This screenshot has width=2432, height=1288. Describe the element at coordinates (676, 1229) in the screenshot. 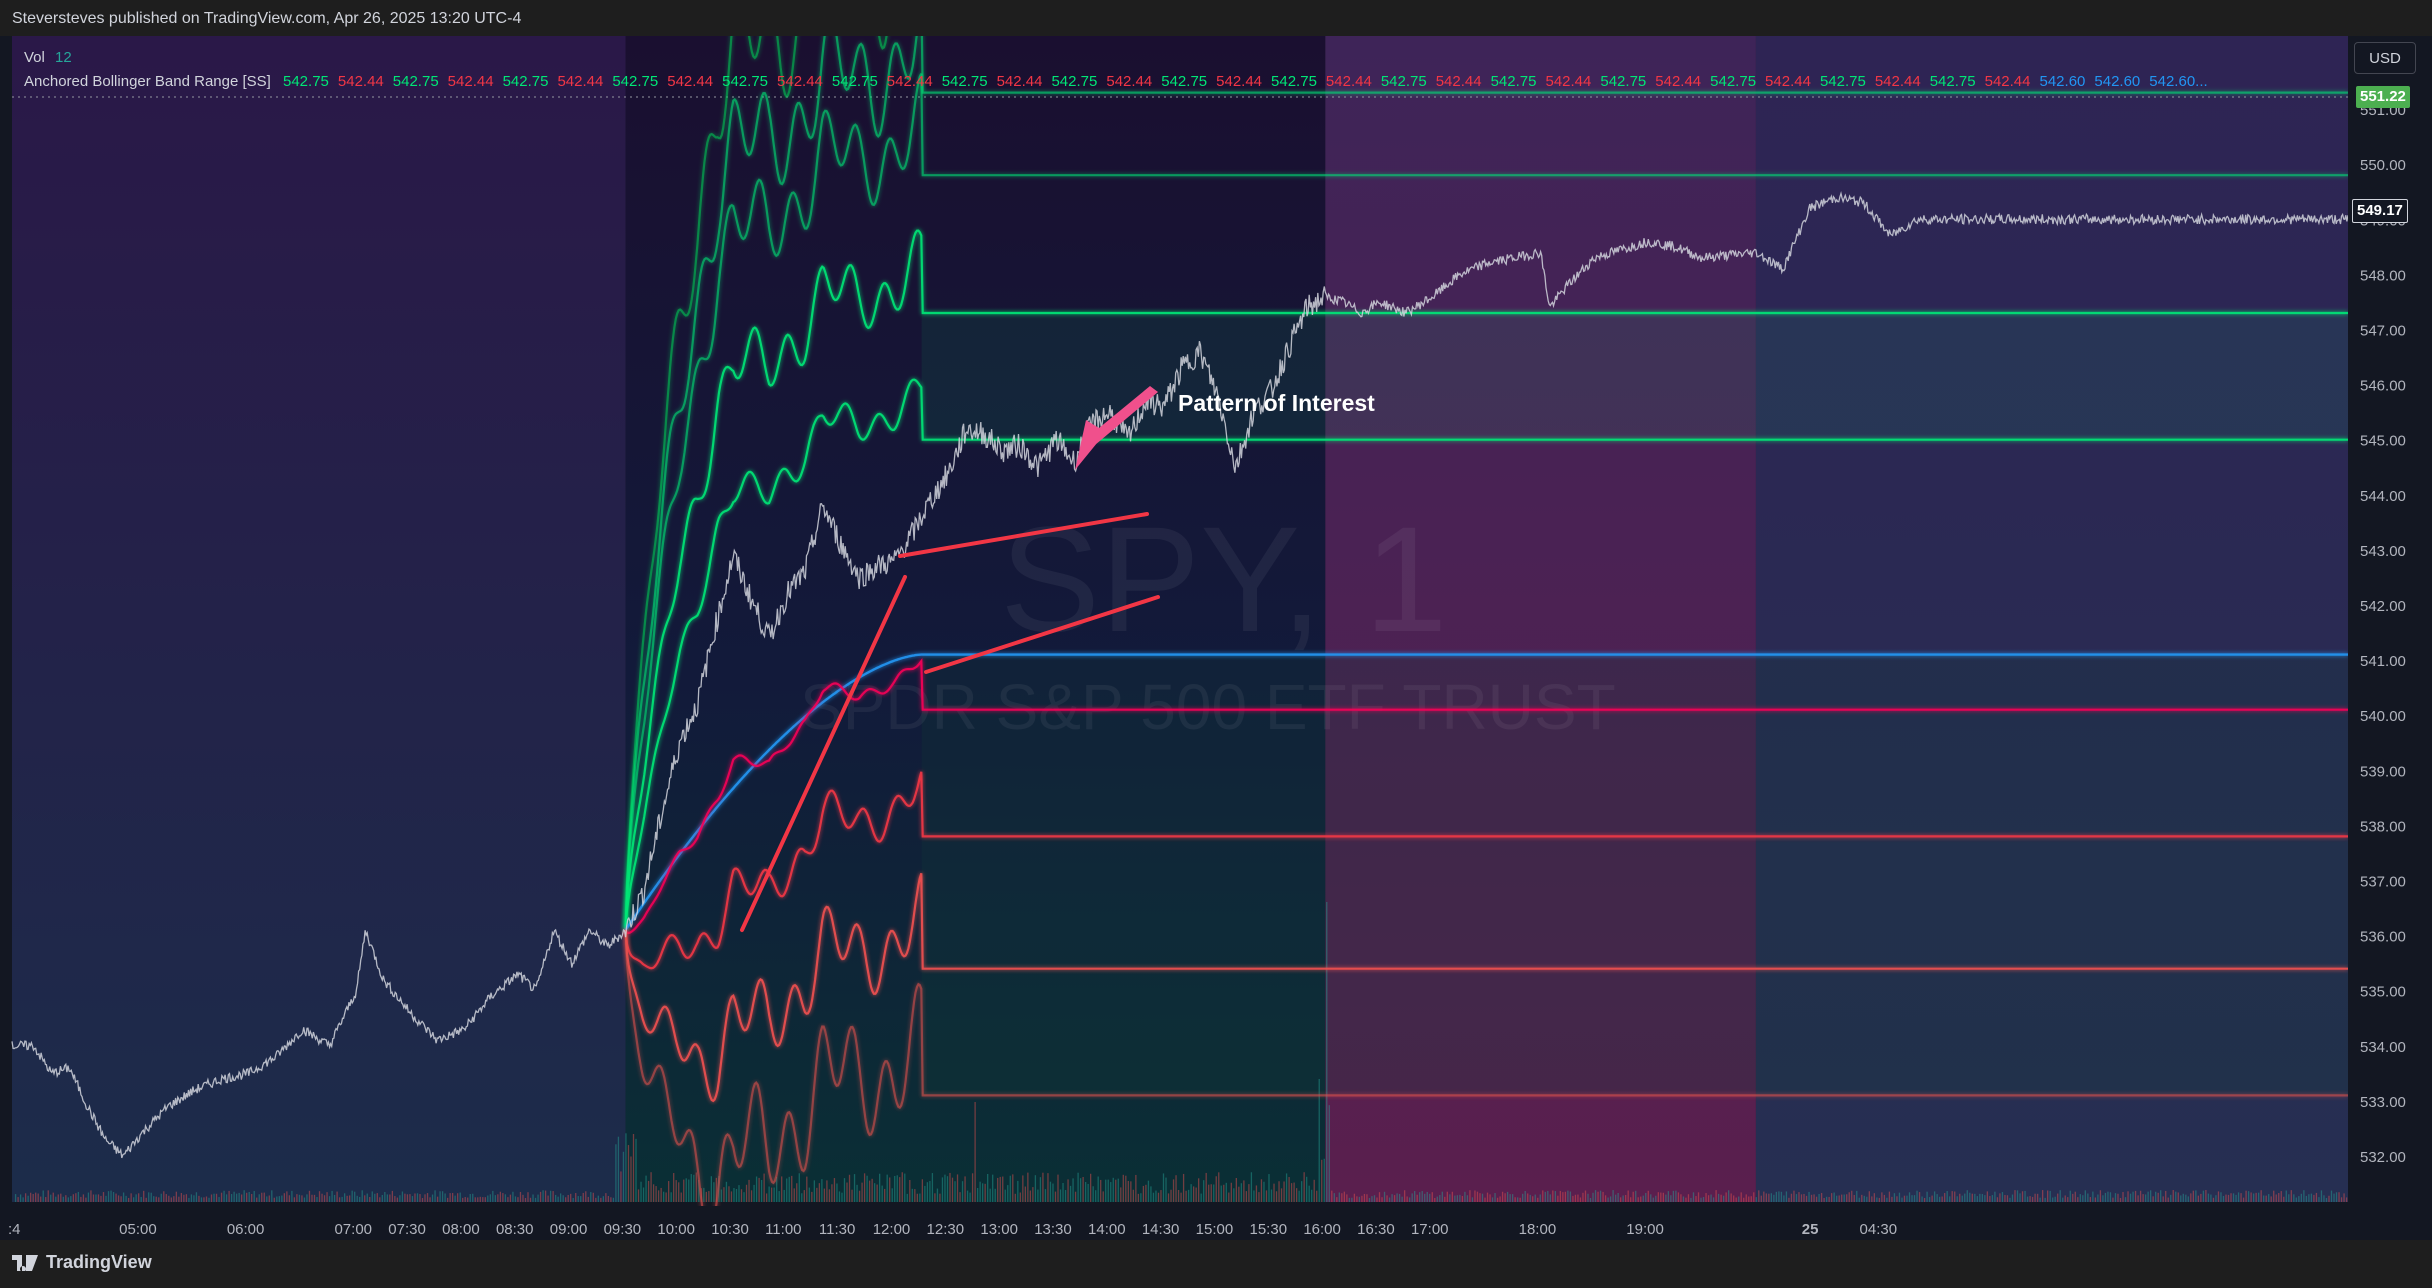

I see `x-tick-label: 10:00` at that location.